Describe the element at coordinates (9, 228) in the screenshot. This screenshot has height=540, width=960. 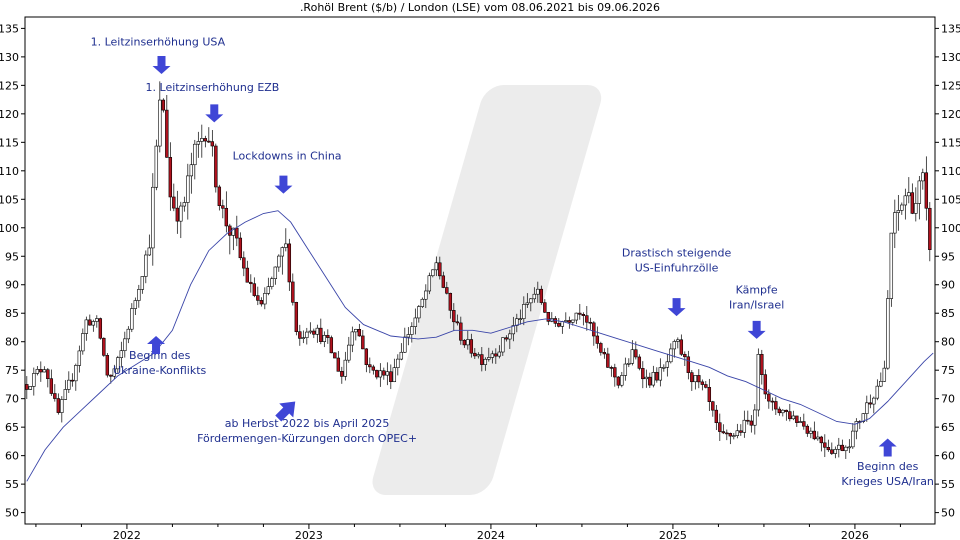
I see `y-tick-label-left: 100` at that location.